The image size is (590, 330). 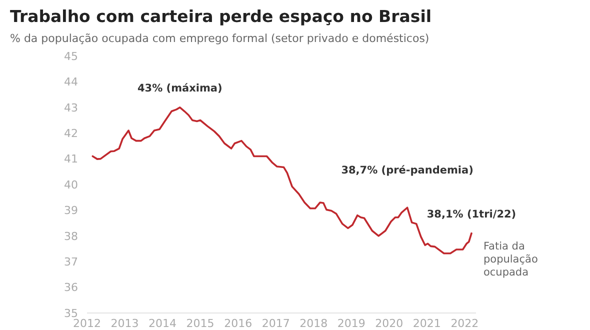 I want to click on x-tick-label: 2022, so click(x=464, y=323).